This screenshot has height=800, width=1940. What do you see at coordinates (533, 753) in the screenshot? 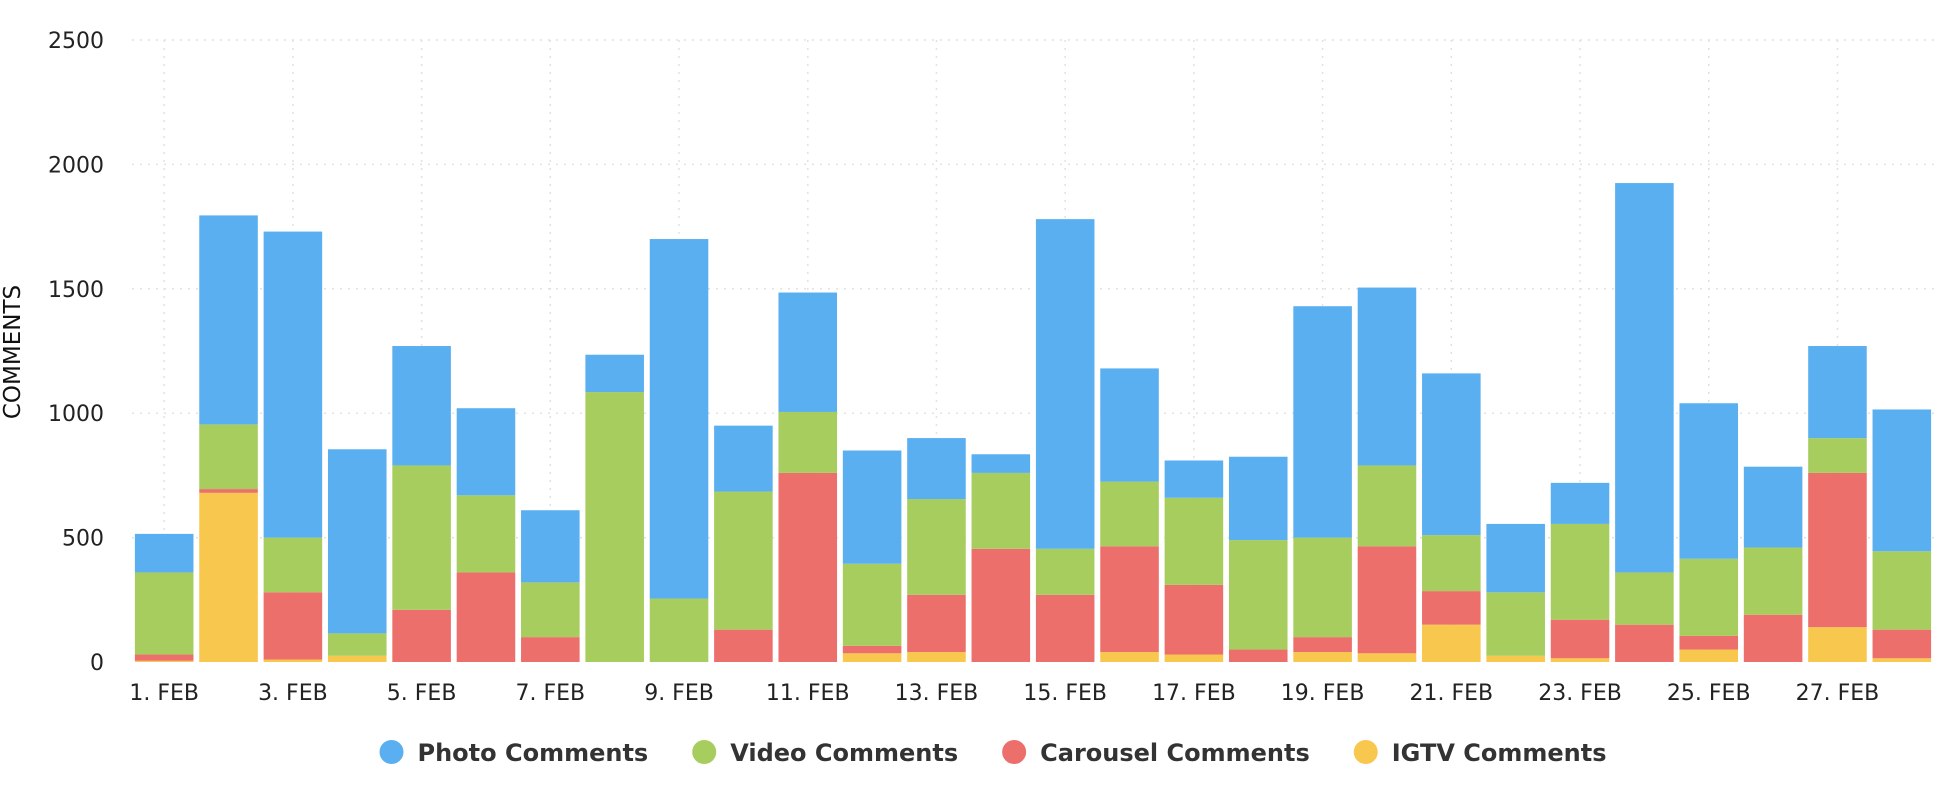
I see `legend-label: Photo Comments` at bounding box center [533, 753].